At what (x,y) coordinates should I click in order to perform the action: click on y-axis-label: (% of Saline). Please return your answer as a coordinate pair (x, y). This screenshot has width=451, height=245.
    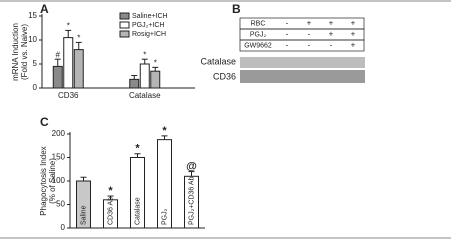
    Looking at the image, I should click on (52, 181).